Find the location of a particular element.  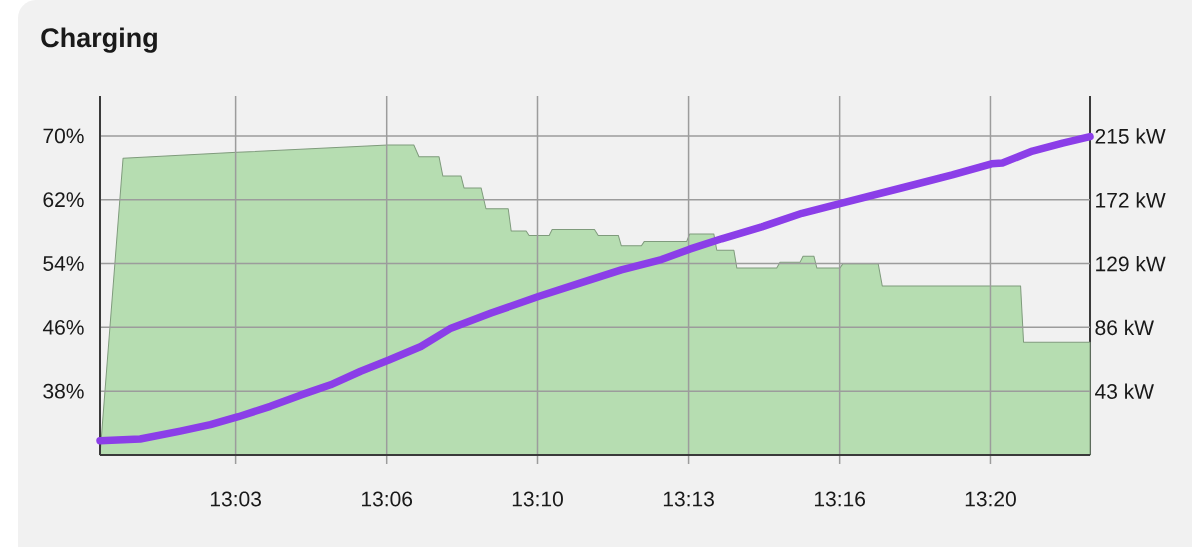

x-tick-label: 13:10 is located at coordinates (537, 499).